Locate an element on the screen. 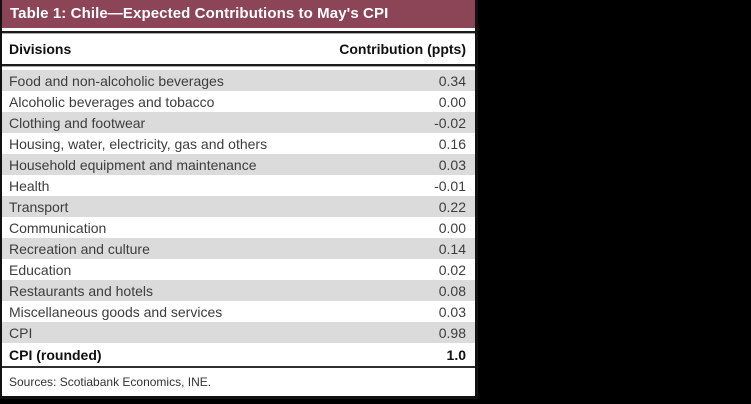 The height and width of the screenshot is (404, 751). contribution-value: 0.16 is located at coordinates (452, 143).